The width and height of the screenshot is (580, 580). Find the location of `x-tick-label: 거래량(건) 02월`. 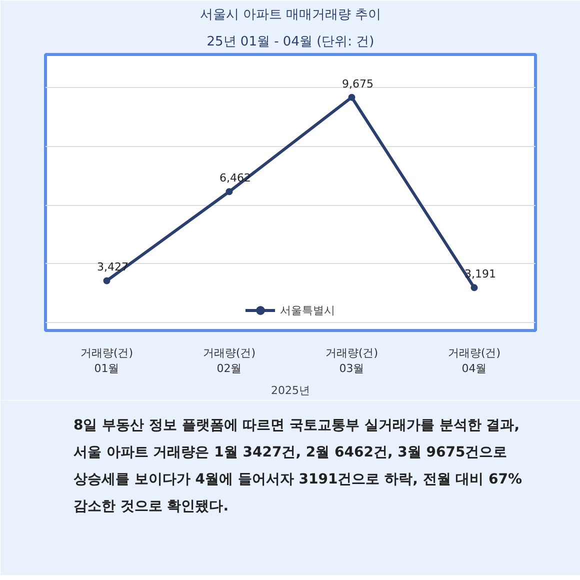

x-tick-label: 거래량(건) 02월 is located at coordinates (229, 361).